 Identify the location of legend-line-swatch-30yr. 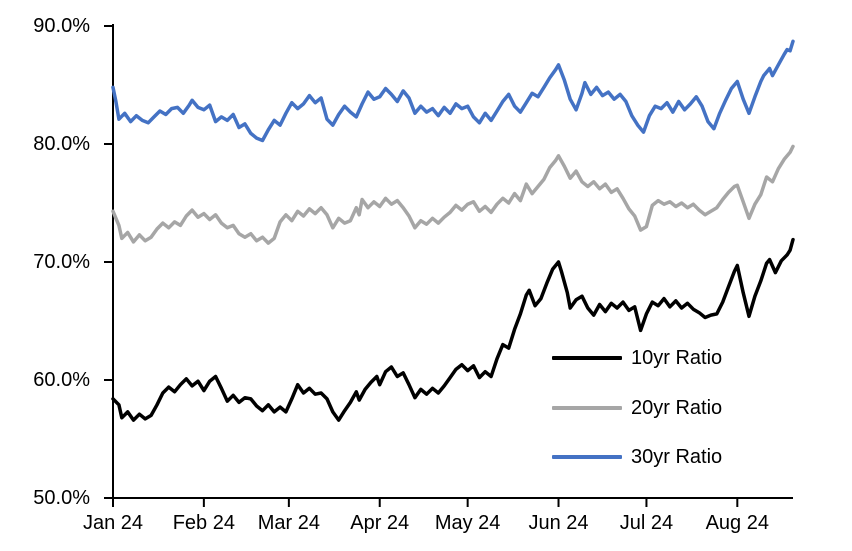
(587, 457).